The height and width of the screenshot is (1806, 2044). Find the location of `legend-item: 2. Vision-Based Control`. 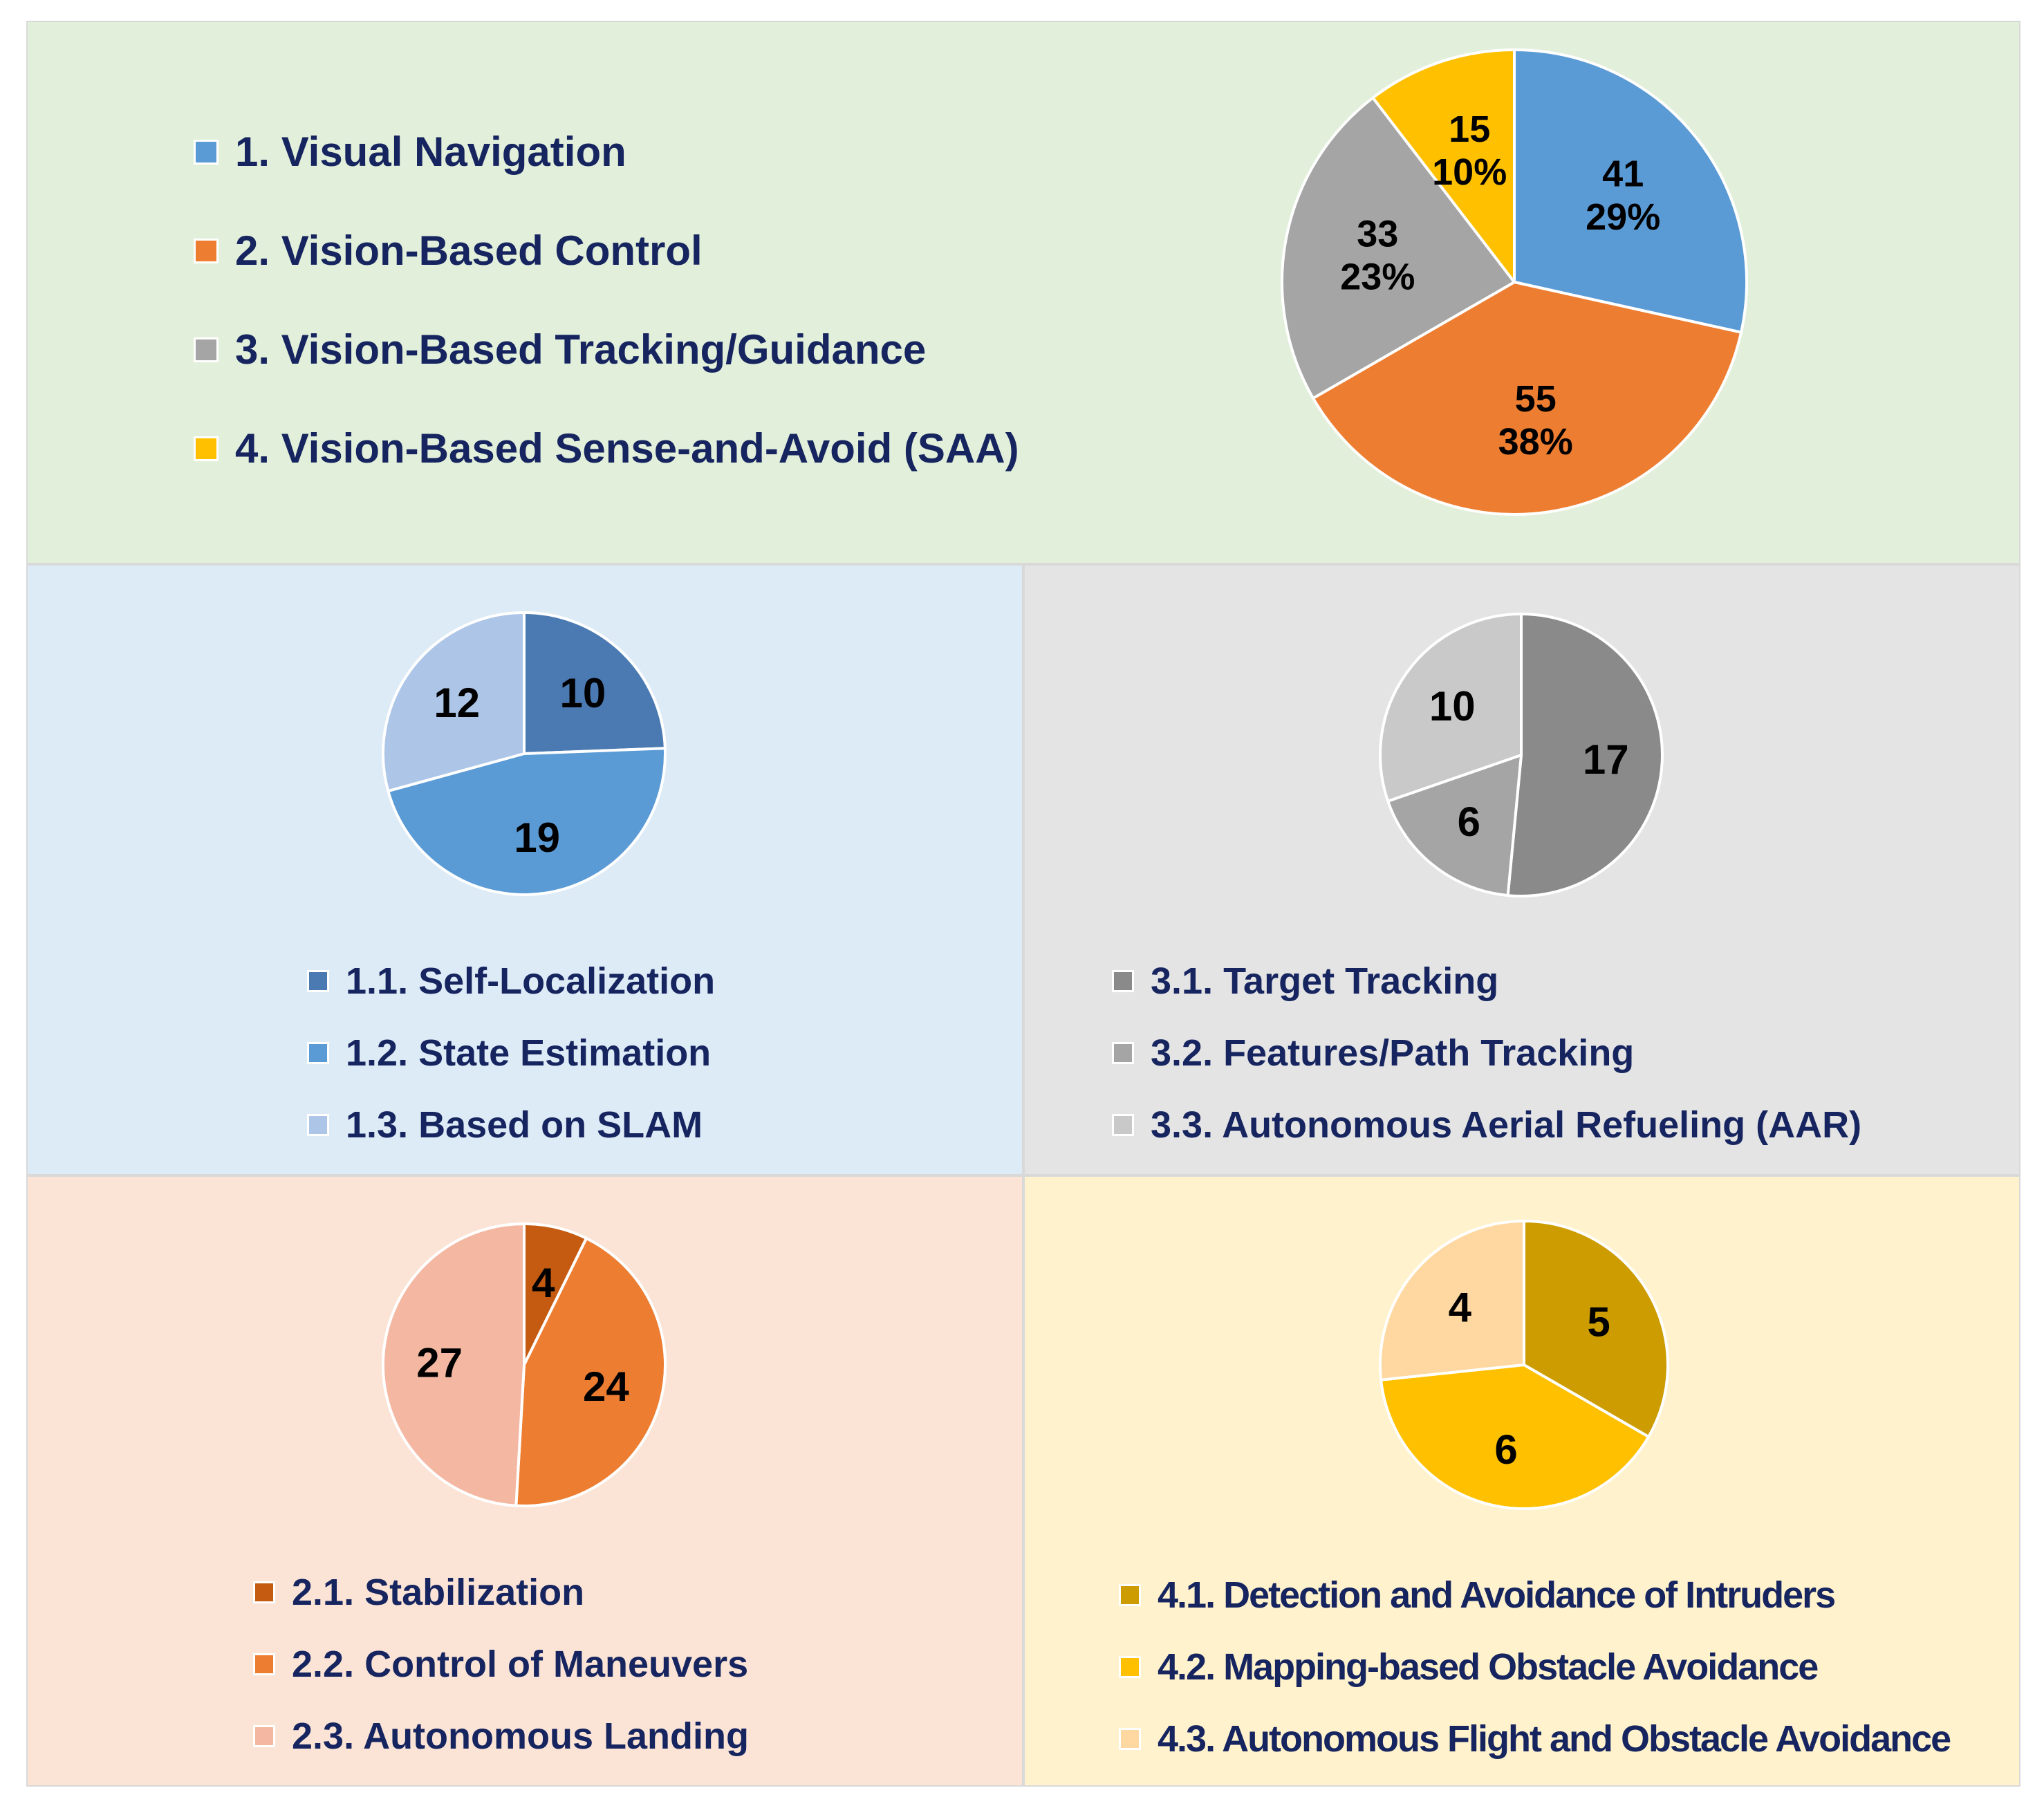

legend-item: 2. Vision-Based Control is located at coordinates (606, 250).